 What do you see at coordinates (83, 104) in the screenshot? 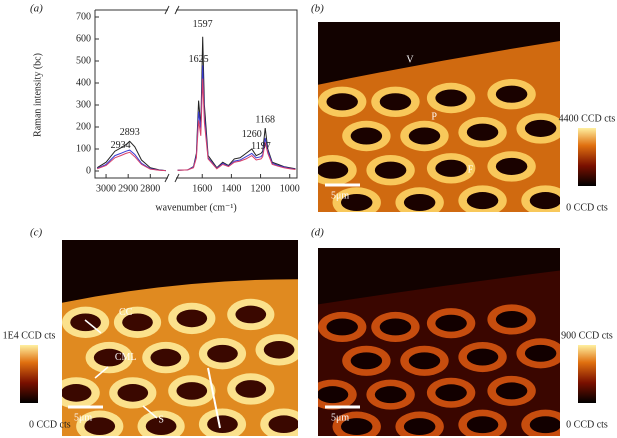
I see `y-tick-label: 300` at bounding box center [83, 104].